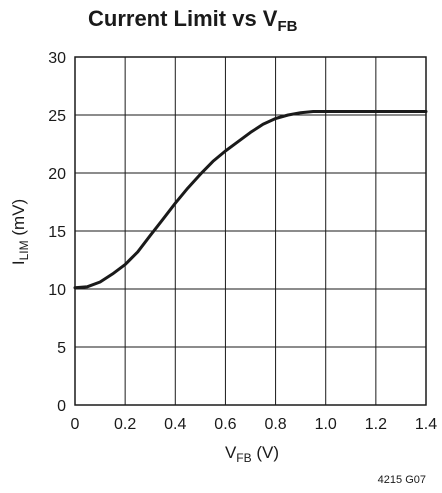  Describe the element at coordinates (24, 250) in the screenshot. I see `y-axis-label-sub: LIM` at that location.